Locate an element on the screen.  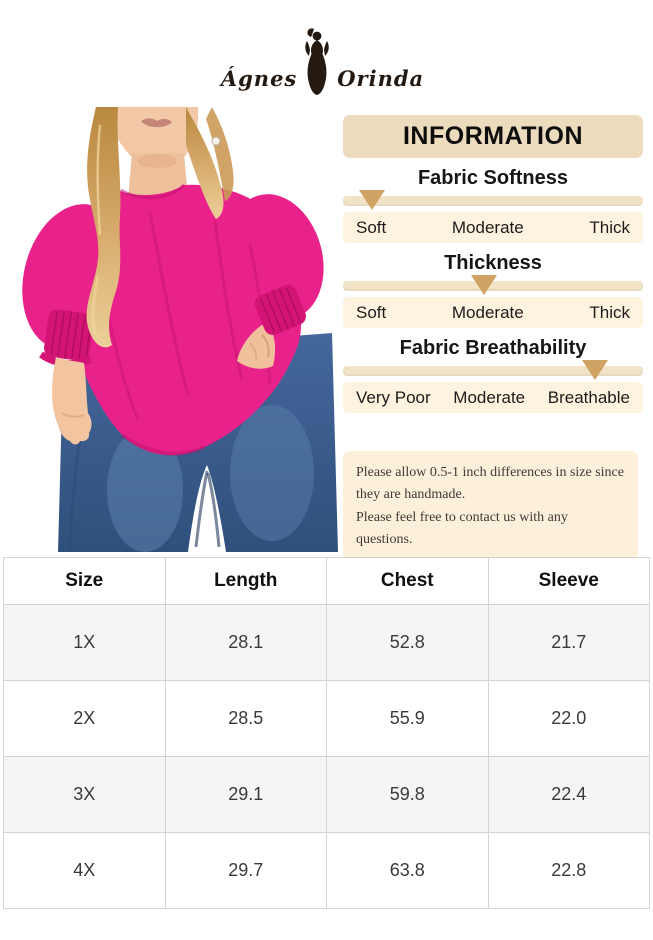
section-fabric-softness: Fabric Softness Soft Moderate Thick is located at coordinates (493, 204).